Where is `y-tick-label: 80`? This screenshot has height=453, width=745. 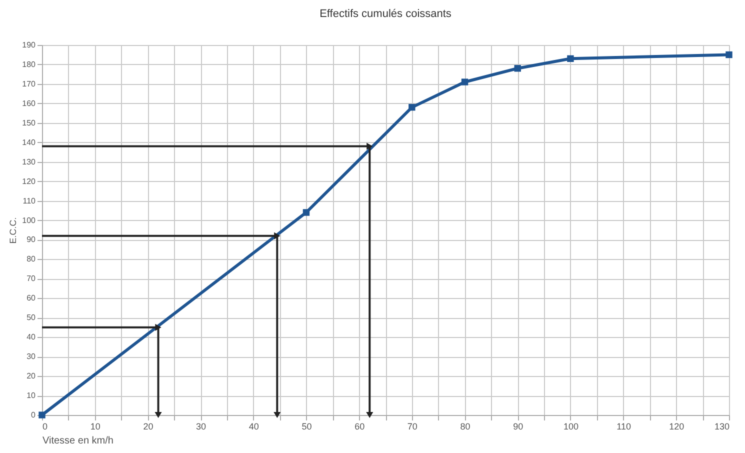
y-tick-label: 80 is located at coordinates (31, 259).